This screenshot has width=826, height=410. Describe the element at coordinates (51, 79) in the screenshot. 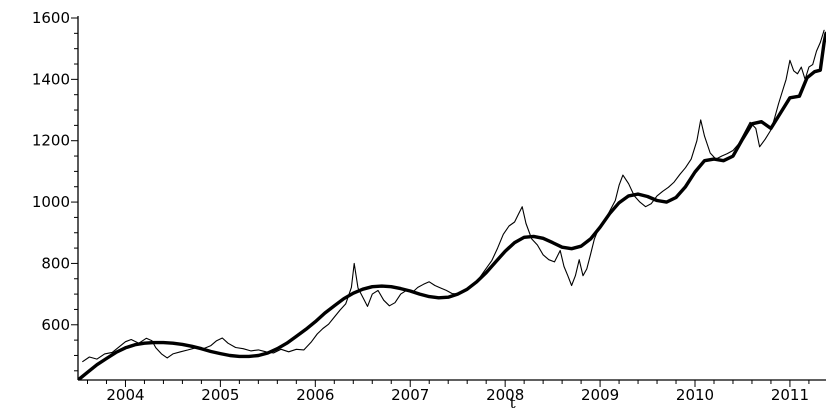

I see `y-tick-label: 1400` at that location.